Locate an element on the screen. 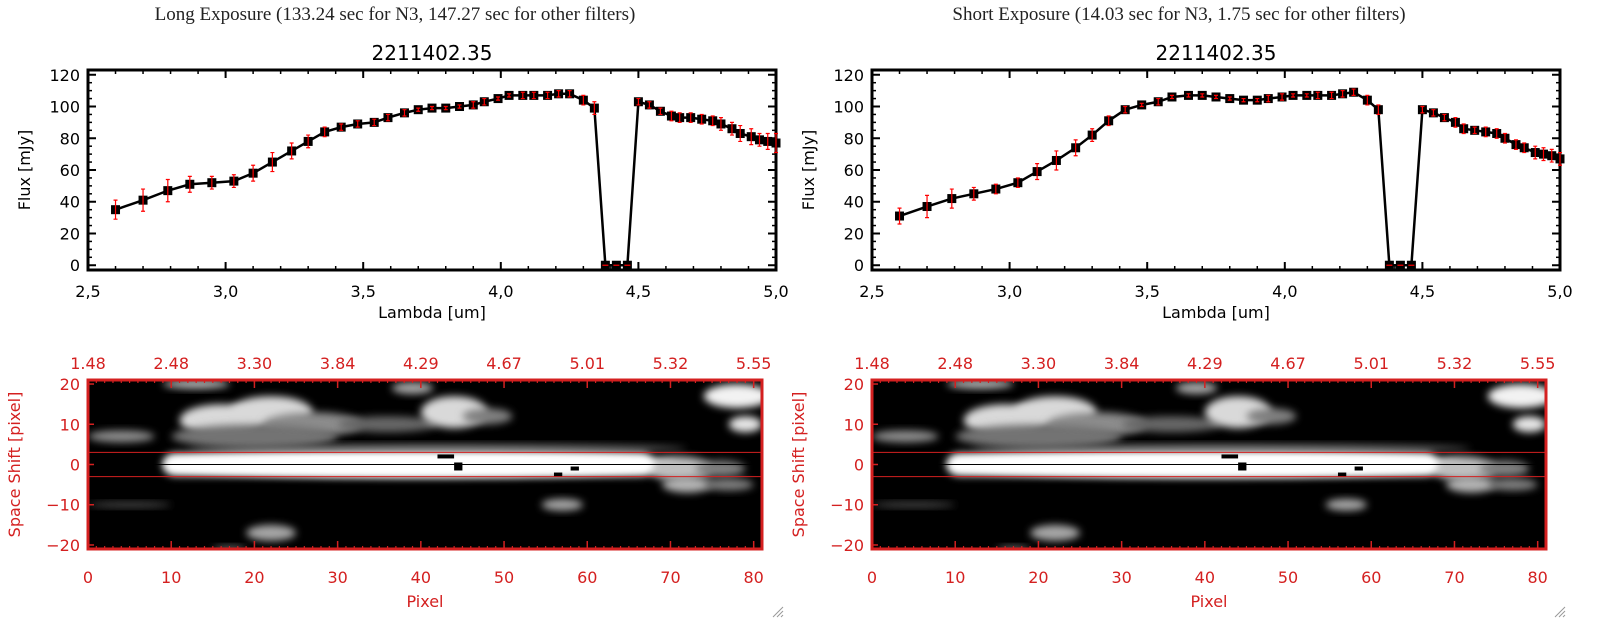  y-tick-label: 120 is located at coordinates (848, 75).